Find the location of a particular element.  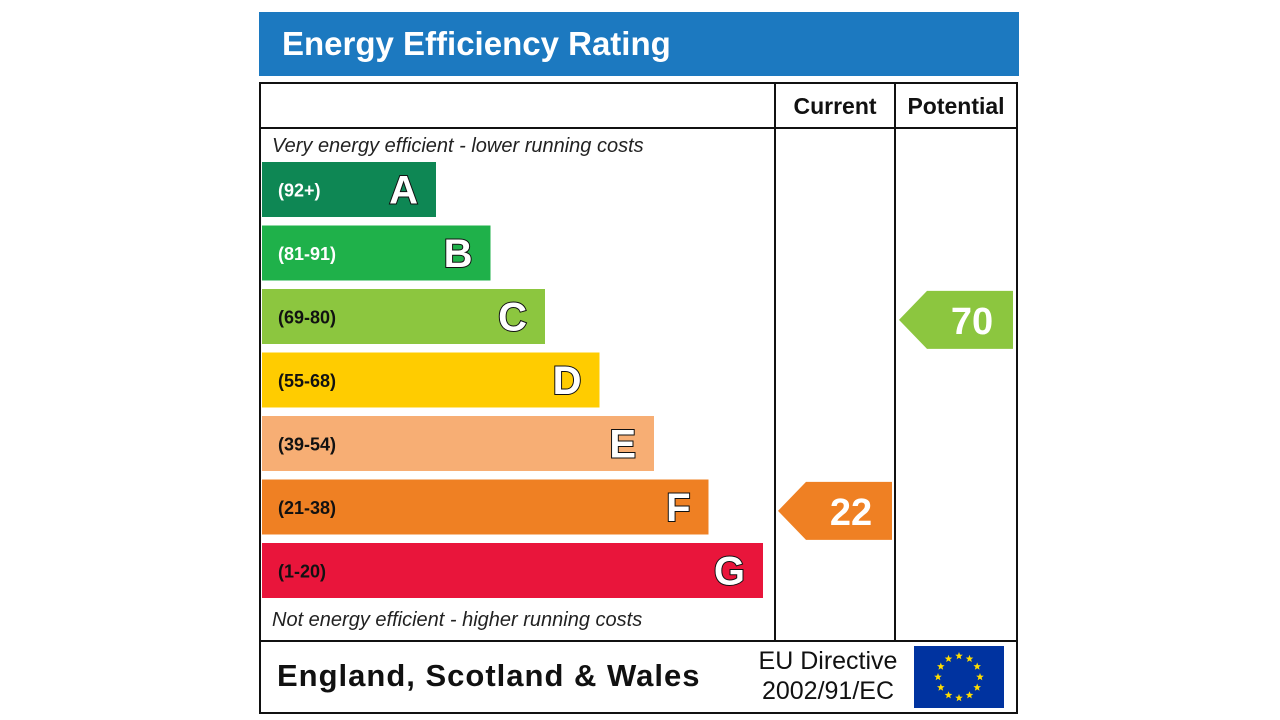

band-range-d: (55-68) is located at coordinates (307, 381).